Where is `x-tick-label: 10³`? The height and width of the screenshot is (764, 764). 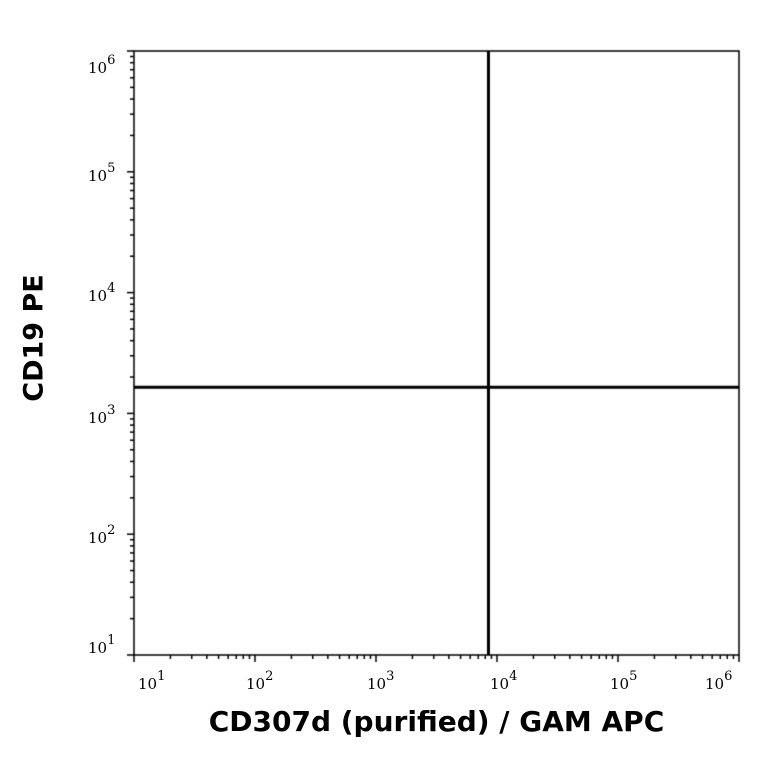 x-tick-label: 10³ is located at coordinates (381, 681).